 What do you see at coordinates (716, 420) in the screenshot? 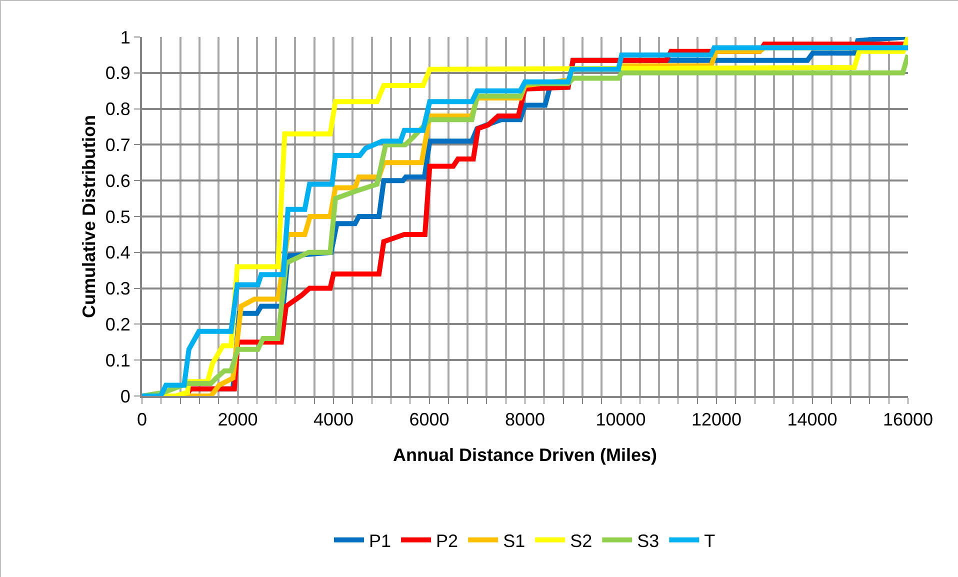
I see `x-tick-label: 12000` at bounding box center [716, 420].